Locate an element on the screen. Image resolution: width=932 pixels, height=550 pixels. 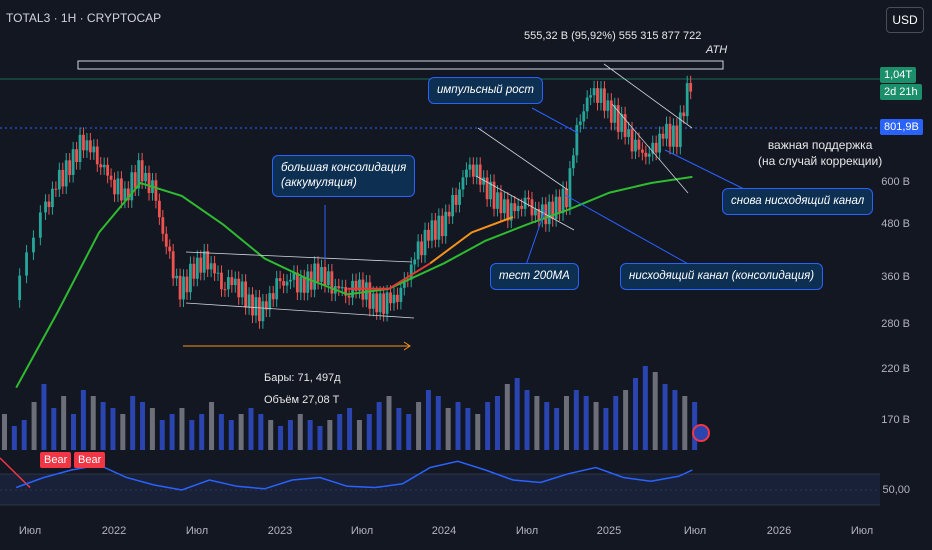
x-tick-0: Июл is located at coordinates (30, 531).